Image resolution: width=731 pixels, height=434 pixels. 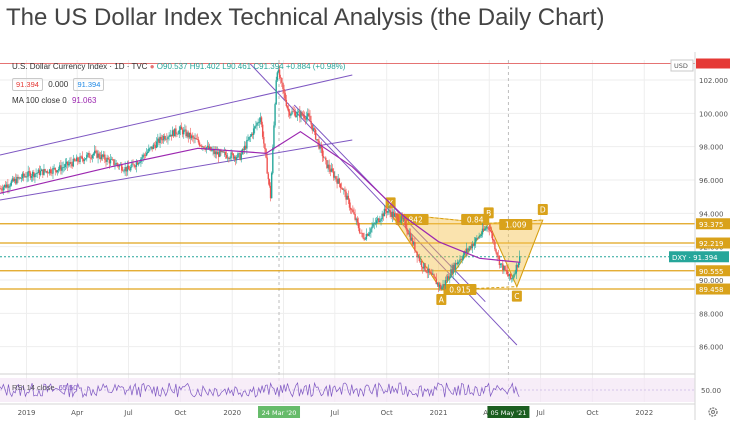 What do you see at coordinates (516, 296) in the screenshot?
I see `pattern-point-box` at bounding box center [516, 296].